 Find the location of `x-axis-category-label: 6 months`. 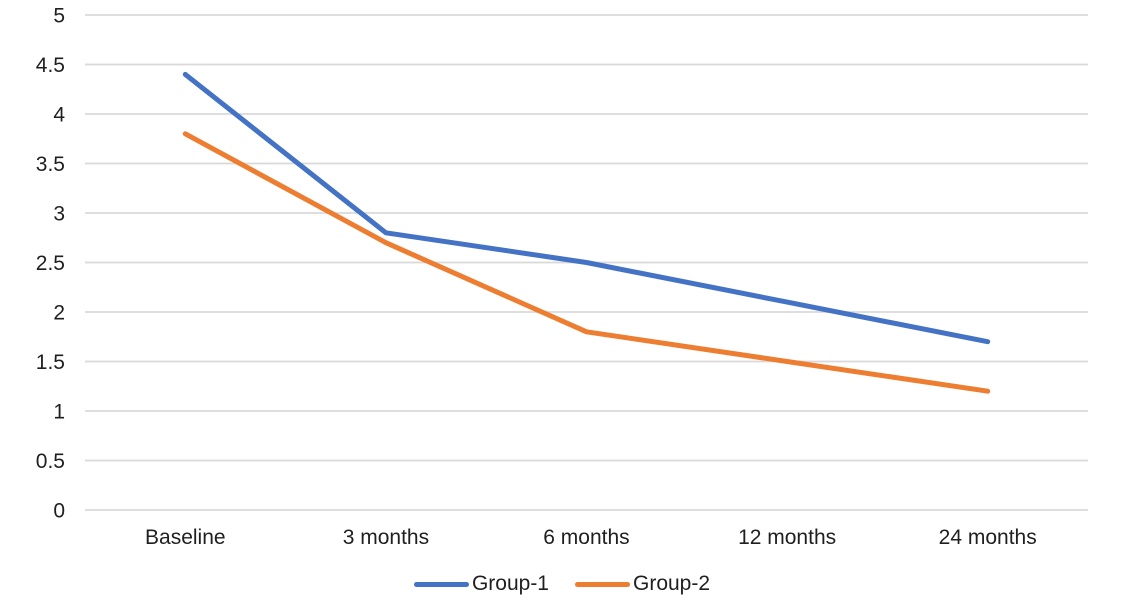

x-axis-category-label: 6 months is located at coordinates (586, 537).